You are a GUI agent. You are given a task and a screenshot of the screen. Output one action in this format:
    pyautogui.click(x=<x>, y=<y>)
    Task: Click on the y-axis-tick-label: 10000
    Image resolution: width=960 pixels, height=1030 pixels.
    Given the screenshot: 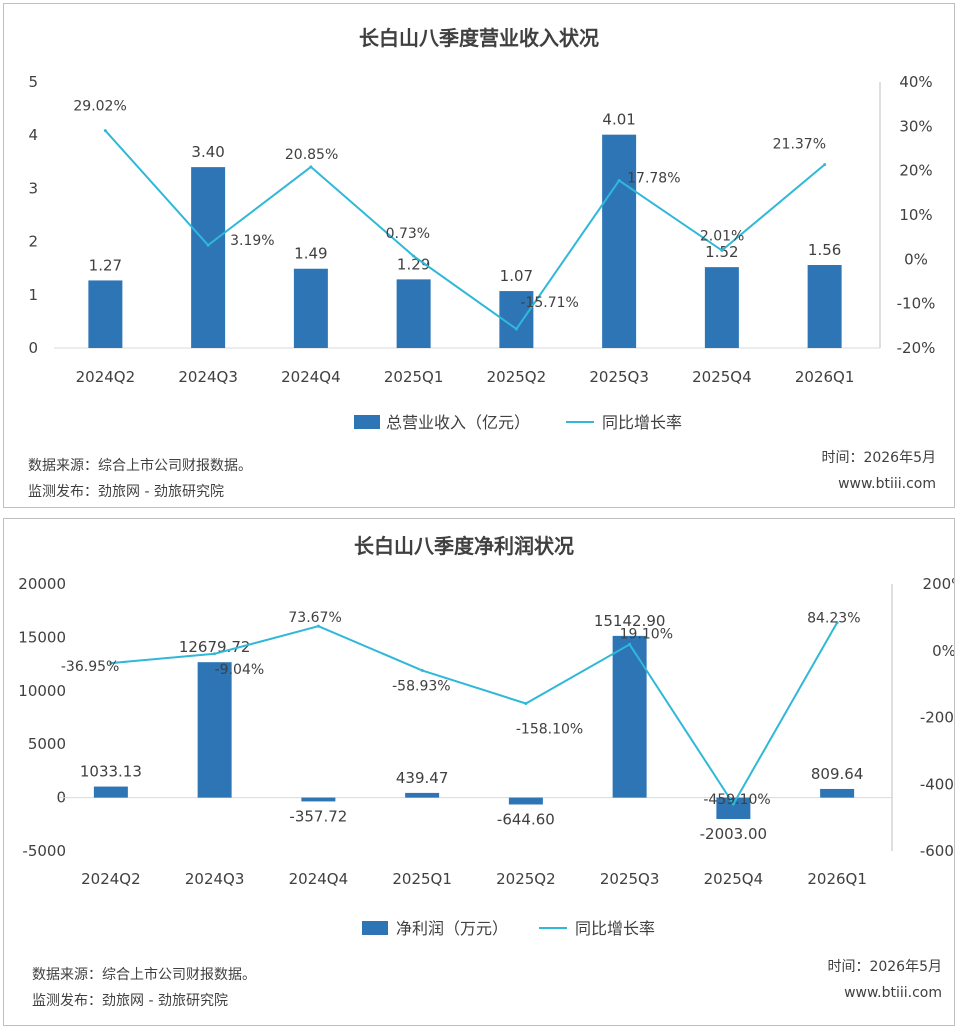 What is the action you would take?
    pyautogui.click(x=42, y=691)
    